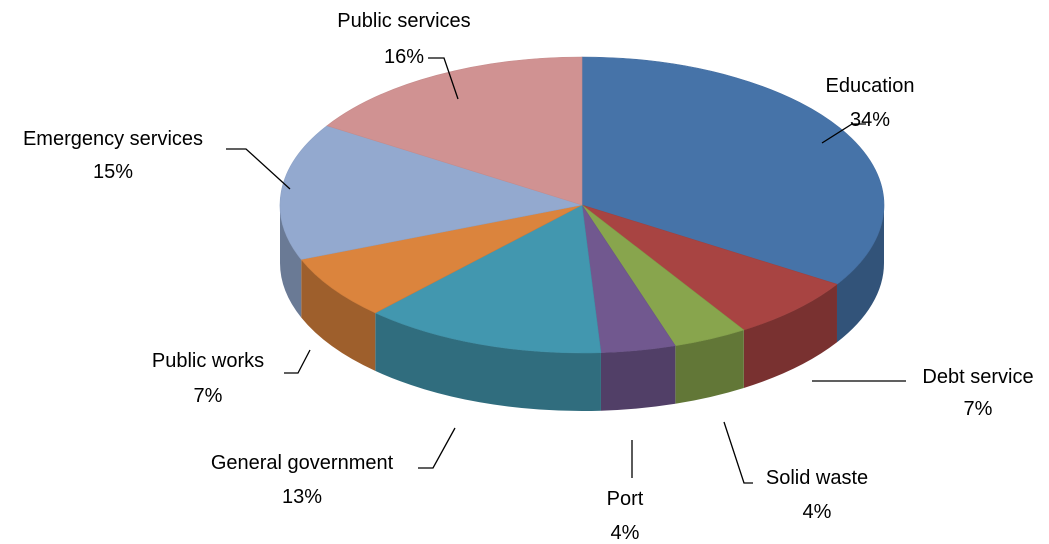 The width and height of the screenshot is (1049, 544). What do you see at coordinates (638, 378) in the screenshot?
I see `pie-side-port` at bounding box center [638, 378].